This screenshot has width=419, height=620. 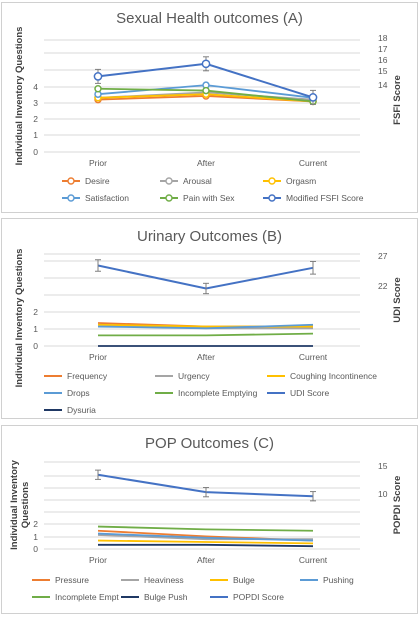 I want to click on chart-title: Urinary Outcomes (B), so click(x=209, y=236).